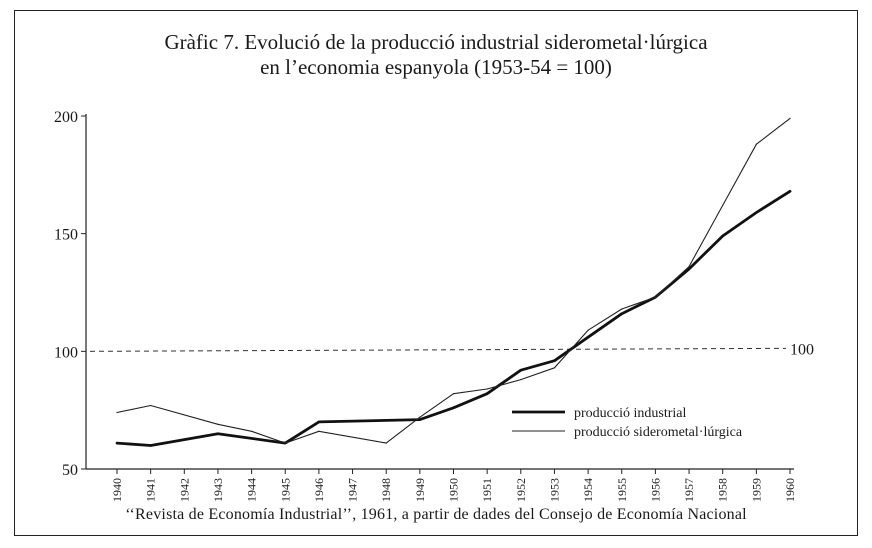 The width and height of the screenshot is (872, 548). Describe the element at coordinates (630, 413) in the screenshot. I see `legend-label-1: producció industrial` at that location.